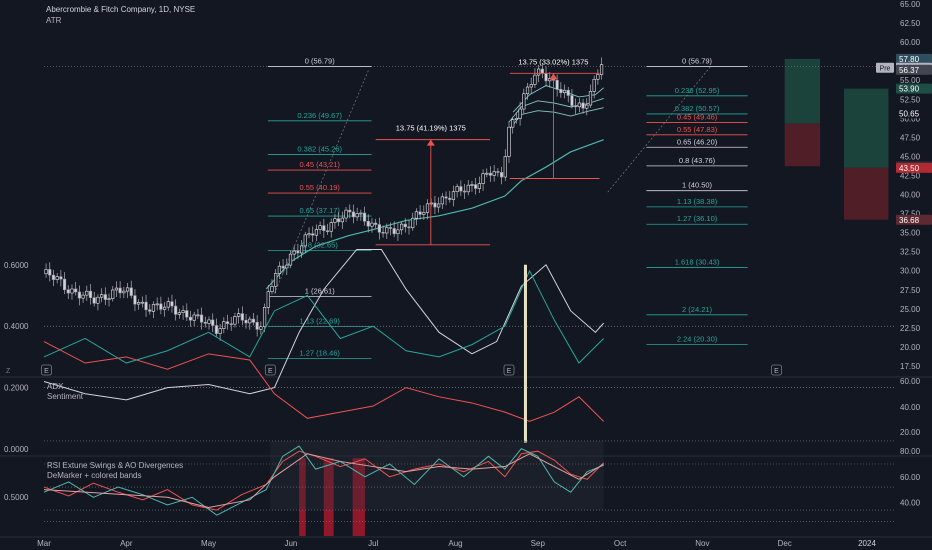 This screenshot has width=932, height=550. I want to click on fib-level-label: 1.27 (36.10), so click(697, 218).